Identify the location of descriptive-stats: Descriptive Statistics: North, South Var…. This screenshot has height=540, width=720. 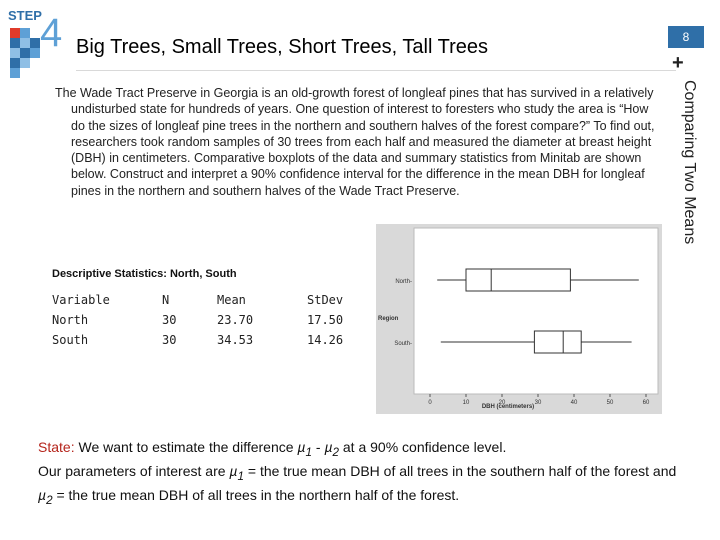
(212, 309).